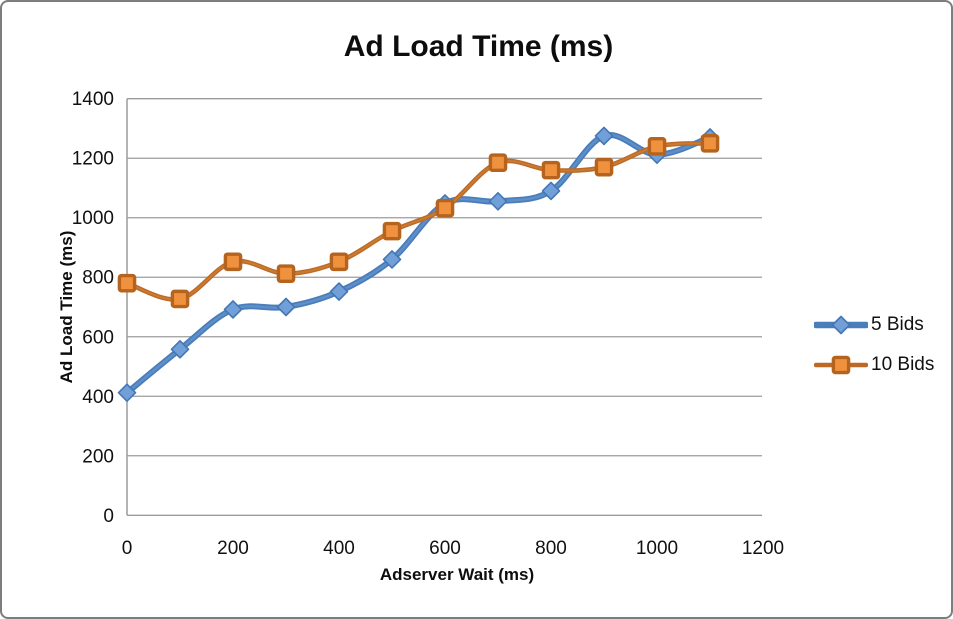 The width and height of the screenshot is (953, 619). Describe the element at coordinates (339, 291) in the screenshot. I see `data-point-5-bids-x400` at that location.